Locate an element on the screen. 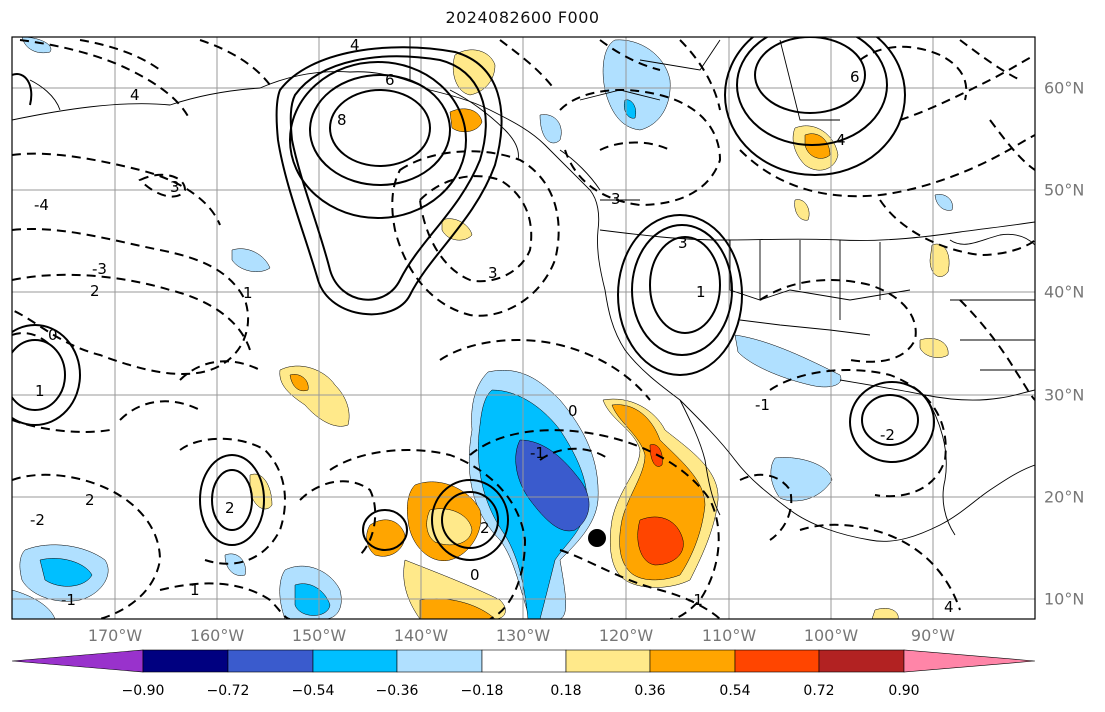 The image size is (1105, 712). map-title: 2024082600 F000 is located at coordinates (522, 17).